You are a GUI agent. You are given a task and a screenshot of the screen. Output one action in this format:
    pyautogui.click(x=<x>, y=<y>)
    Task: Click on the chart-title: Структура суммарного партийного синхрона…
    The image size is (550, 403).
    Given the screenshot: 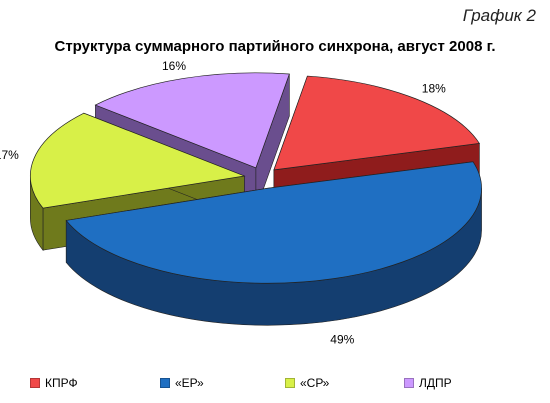 What is the action you would take?
    pyautogui.click(x=275, y=46)
    